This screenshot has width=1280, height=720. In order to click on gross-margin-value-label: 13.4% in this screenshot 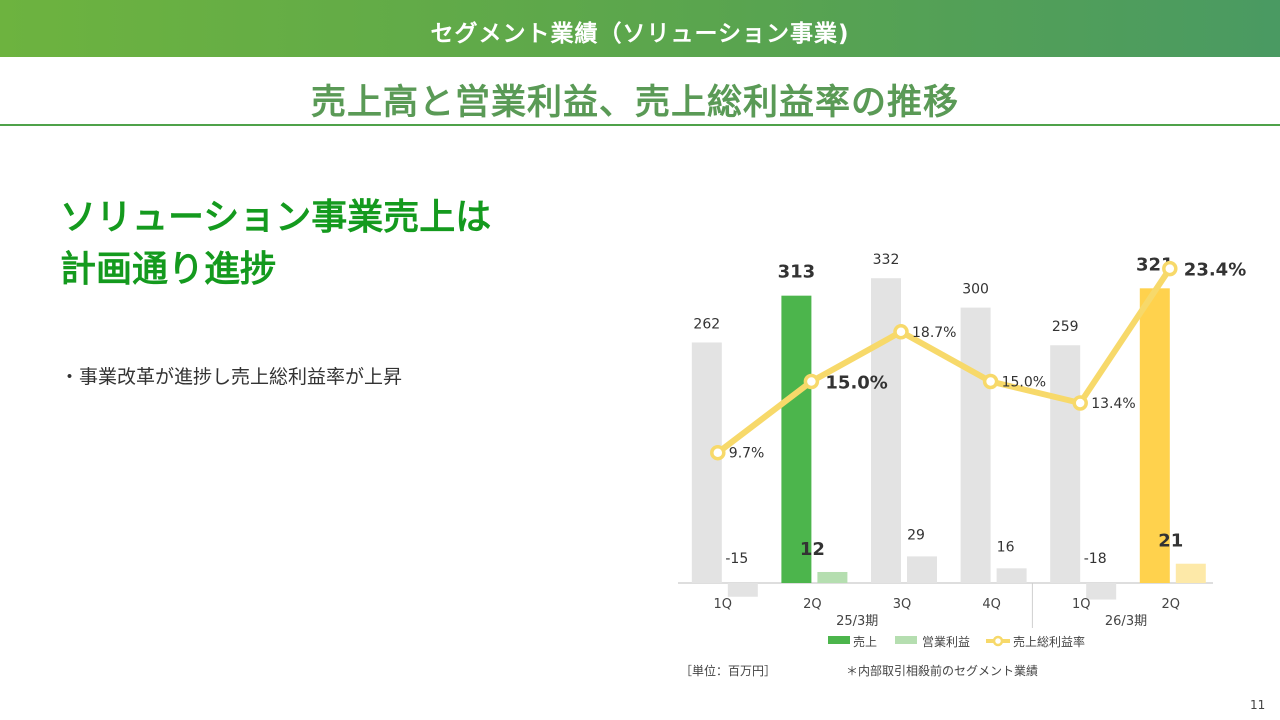, I will do `click(1113, 404)`.